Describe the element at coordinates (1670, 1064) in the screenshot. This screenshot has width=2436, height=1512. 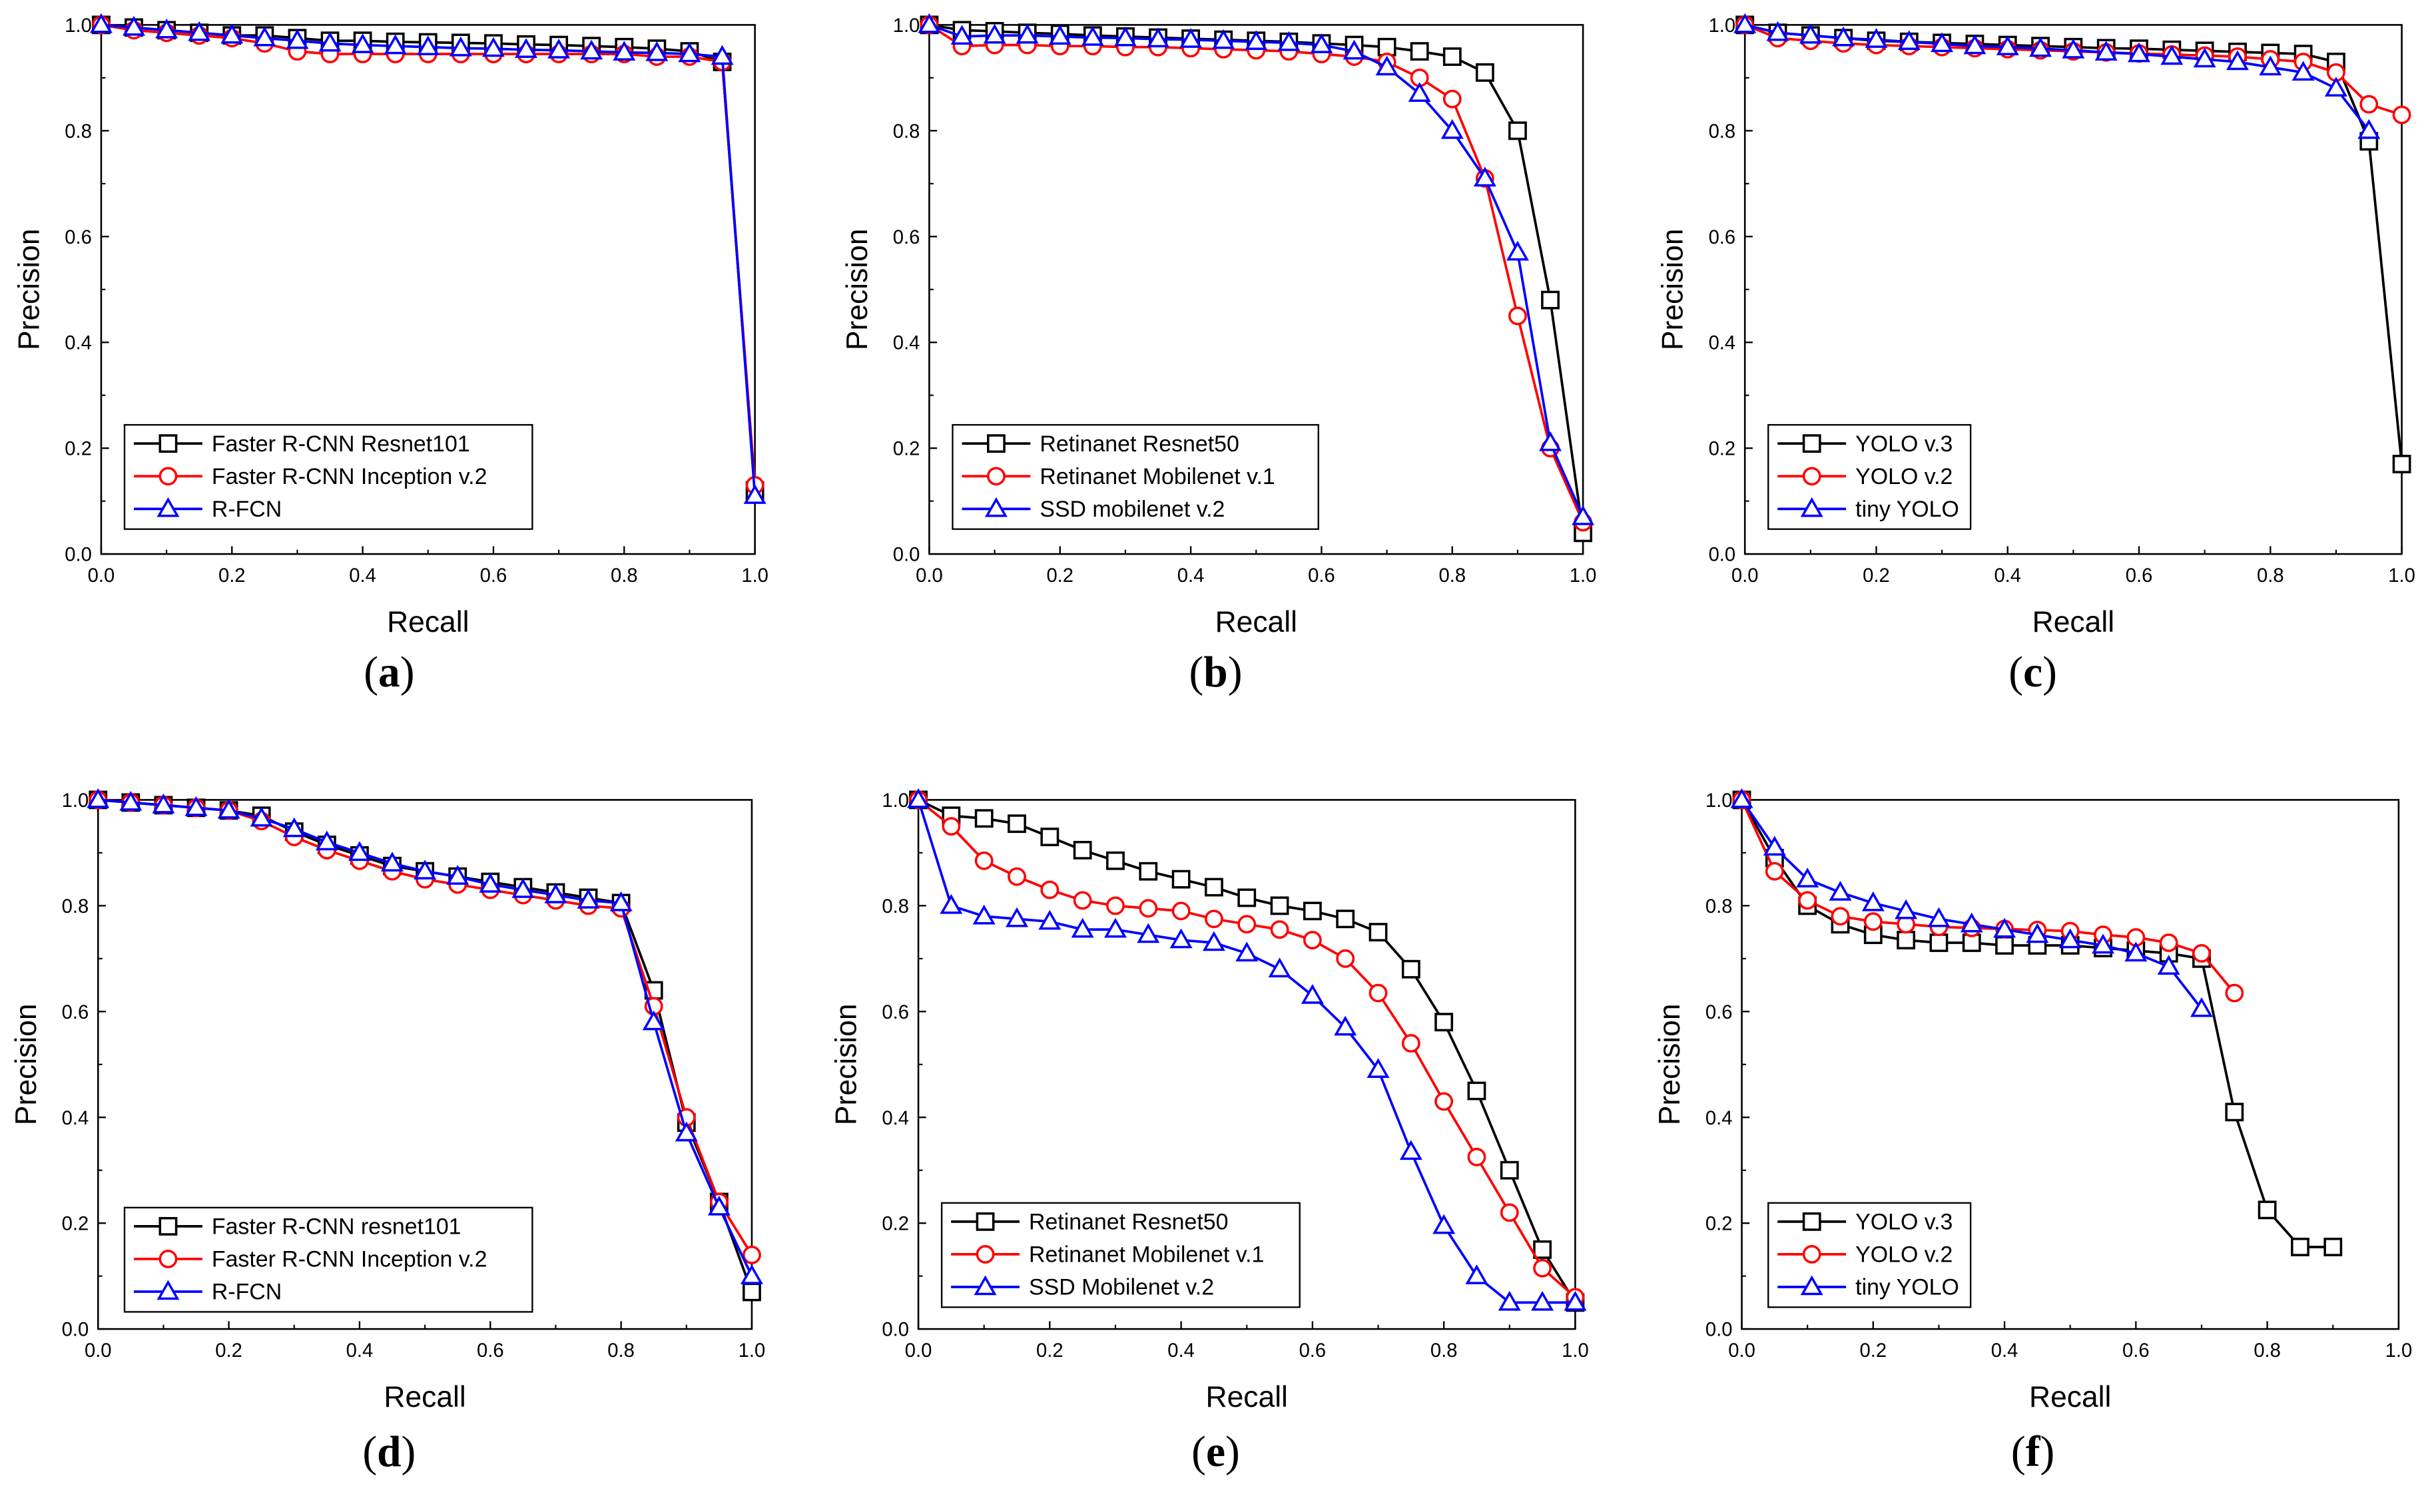
I see `y-axis-title: Precision` at that location.